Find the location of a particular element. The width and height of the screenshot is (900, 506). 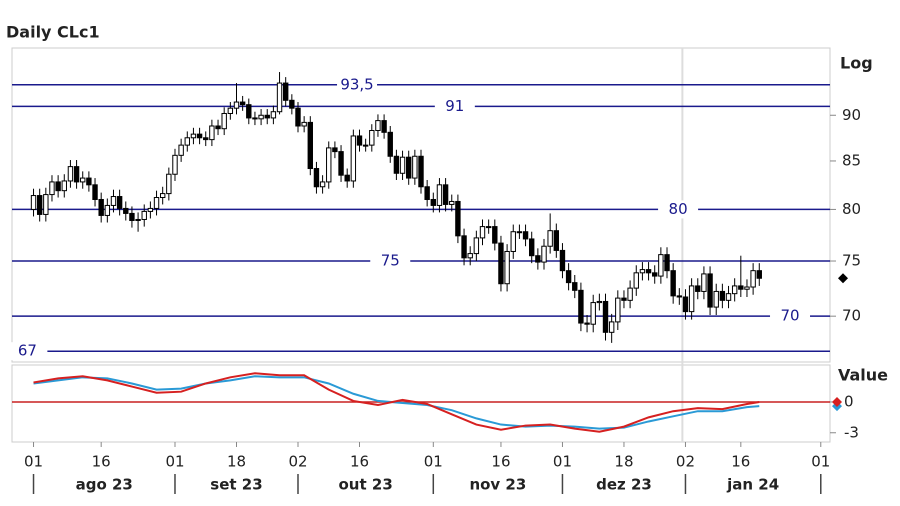

month-label: set 23 is located at coordinates (236, 485).